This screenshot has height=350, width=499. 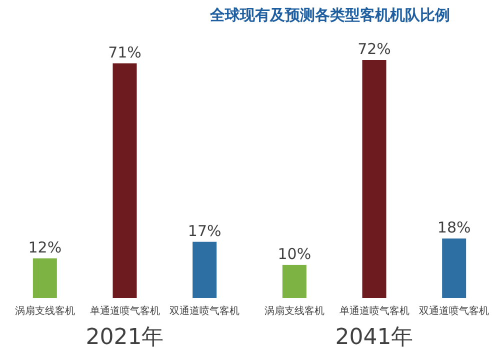 I want to click on data-label: 71%, so click(x=125, y=52).